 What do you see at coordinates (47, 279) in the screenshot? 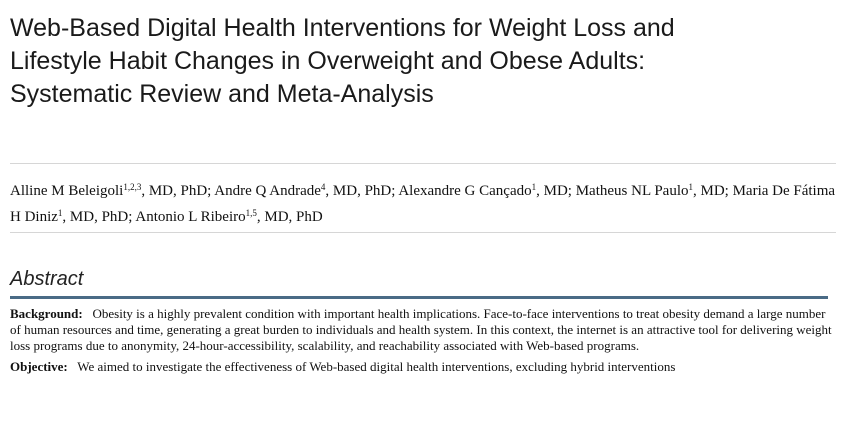
I see `abstract-heading: Abstract` at bounding box center [47, 279].